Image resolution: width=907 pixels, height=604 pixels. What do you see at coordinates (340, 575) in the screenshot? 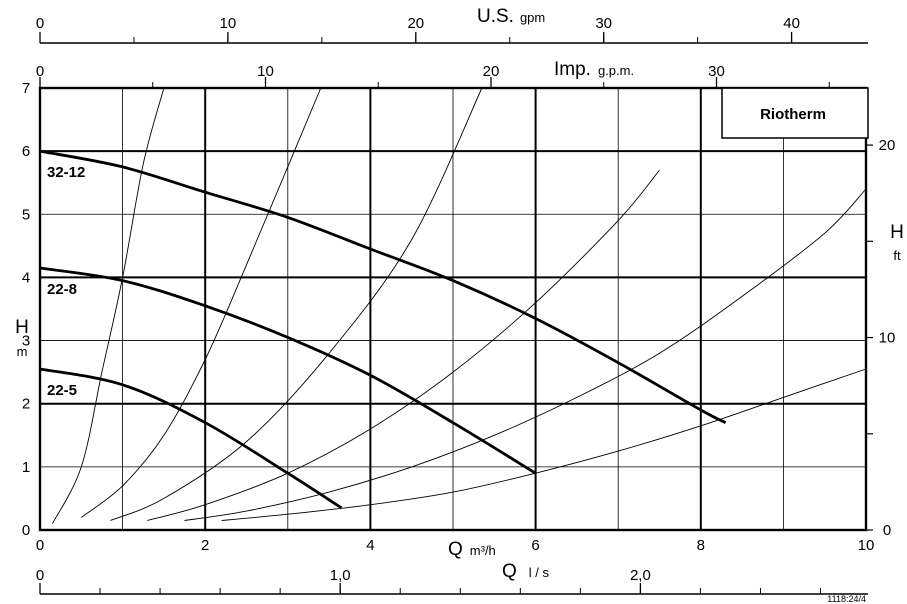
I see `ls-axis-tick-label: 1,0` at bounding box center [340, 575].